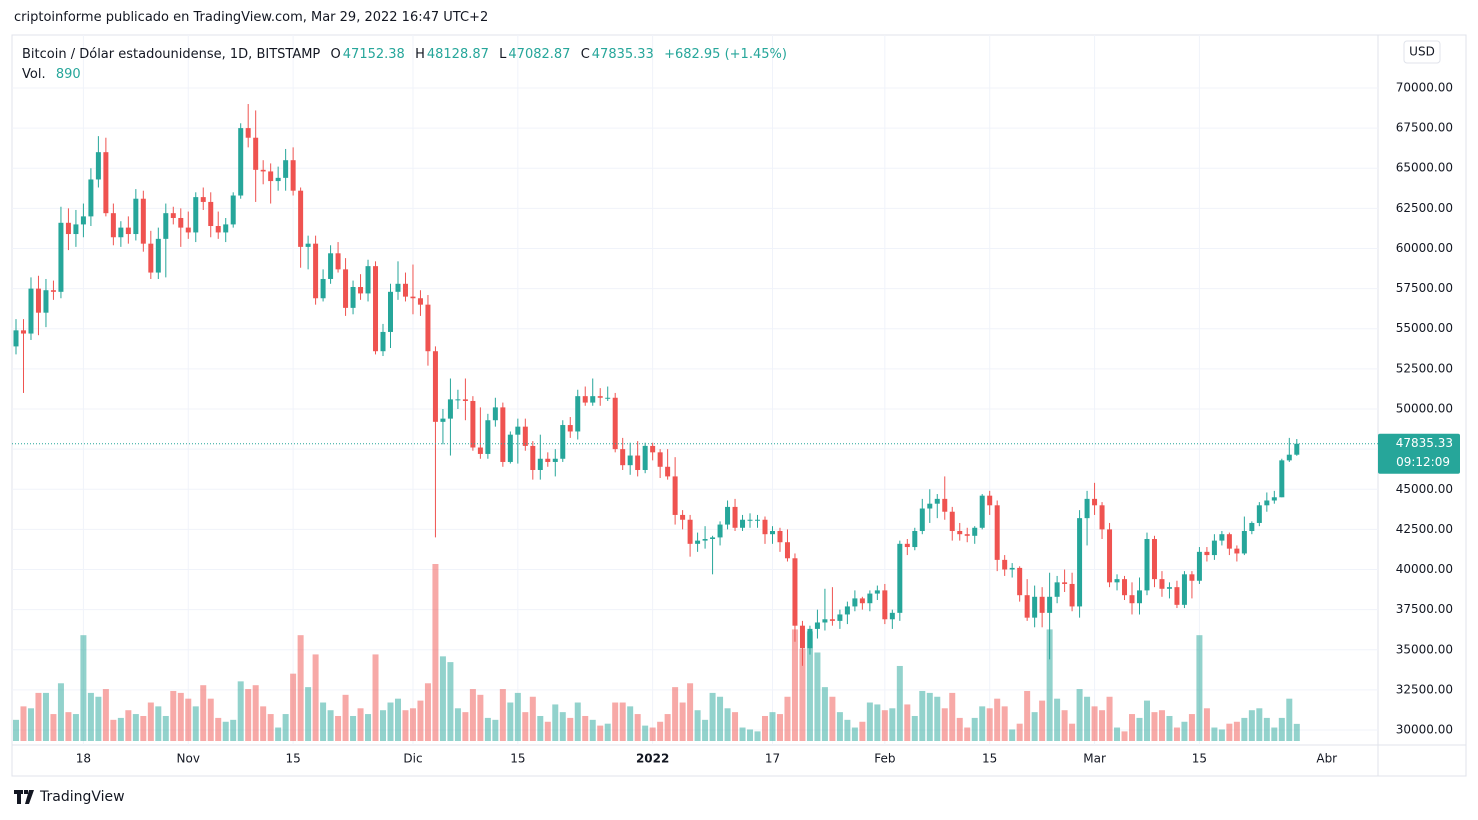  What do you see at coordinates (1094, 759) in the screenshot?
I see `x-tick-label: Mar` at bounding box center [1094, 759].